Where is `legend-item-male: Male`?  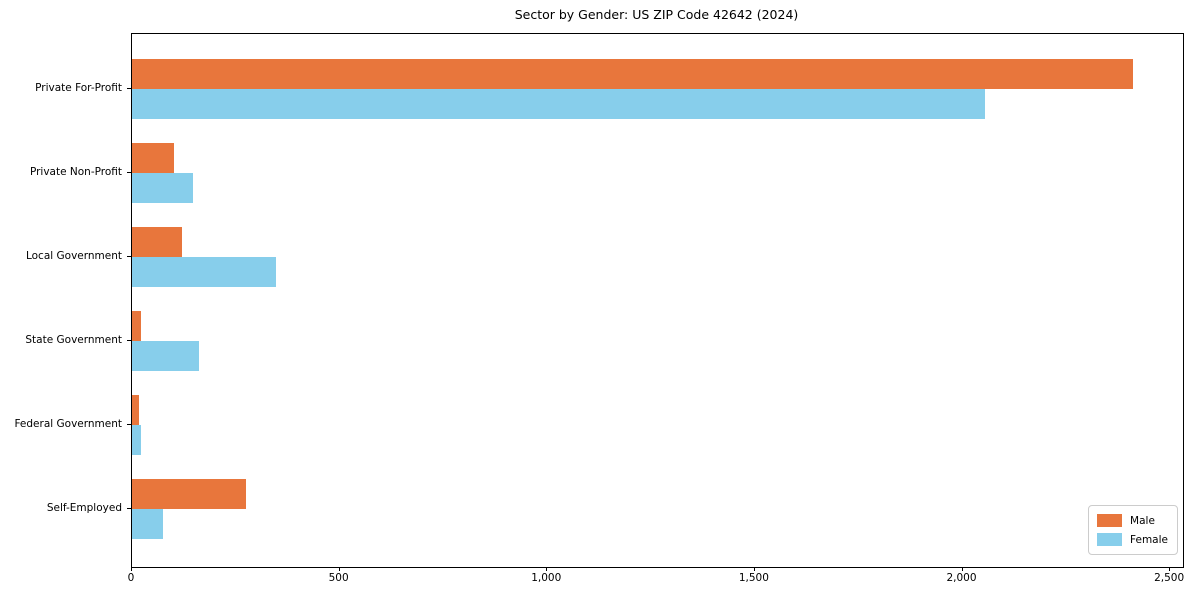 legend-item-male: Male is located at coordinates (1132, 520).